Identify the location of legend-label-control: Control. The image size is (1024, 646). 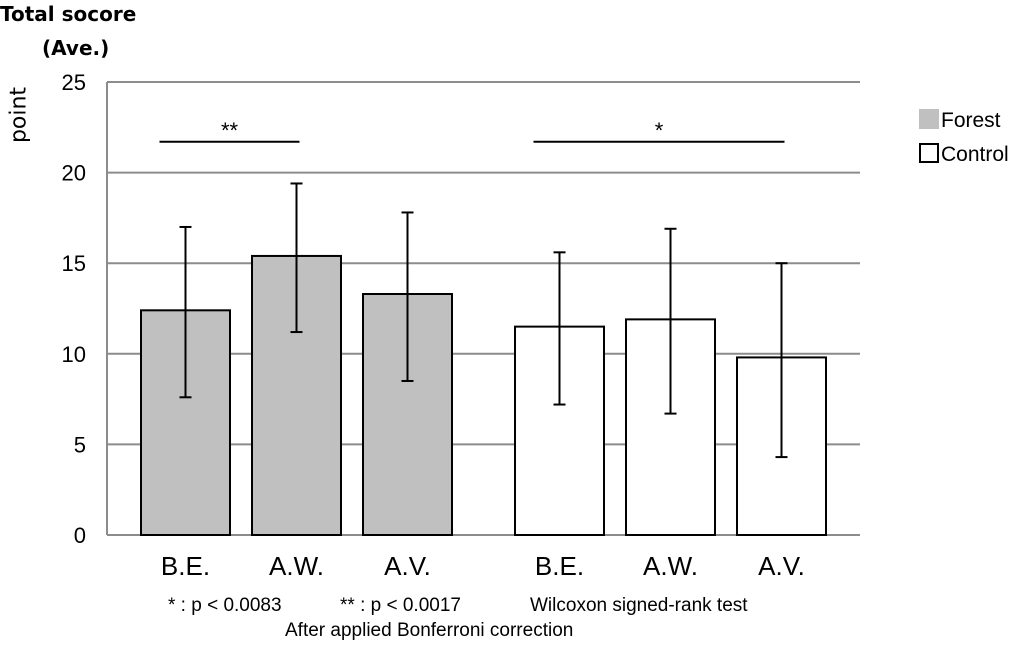
(975, 154).